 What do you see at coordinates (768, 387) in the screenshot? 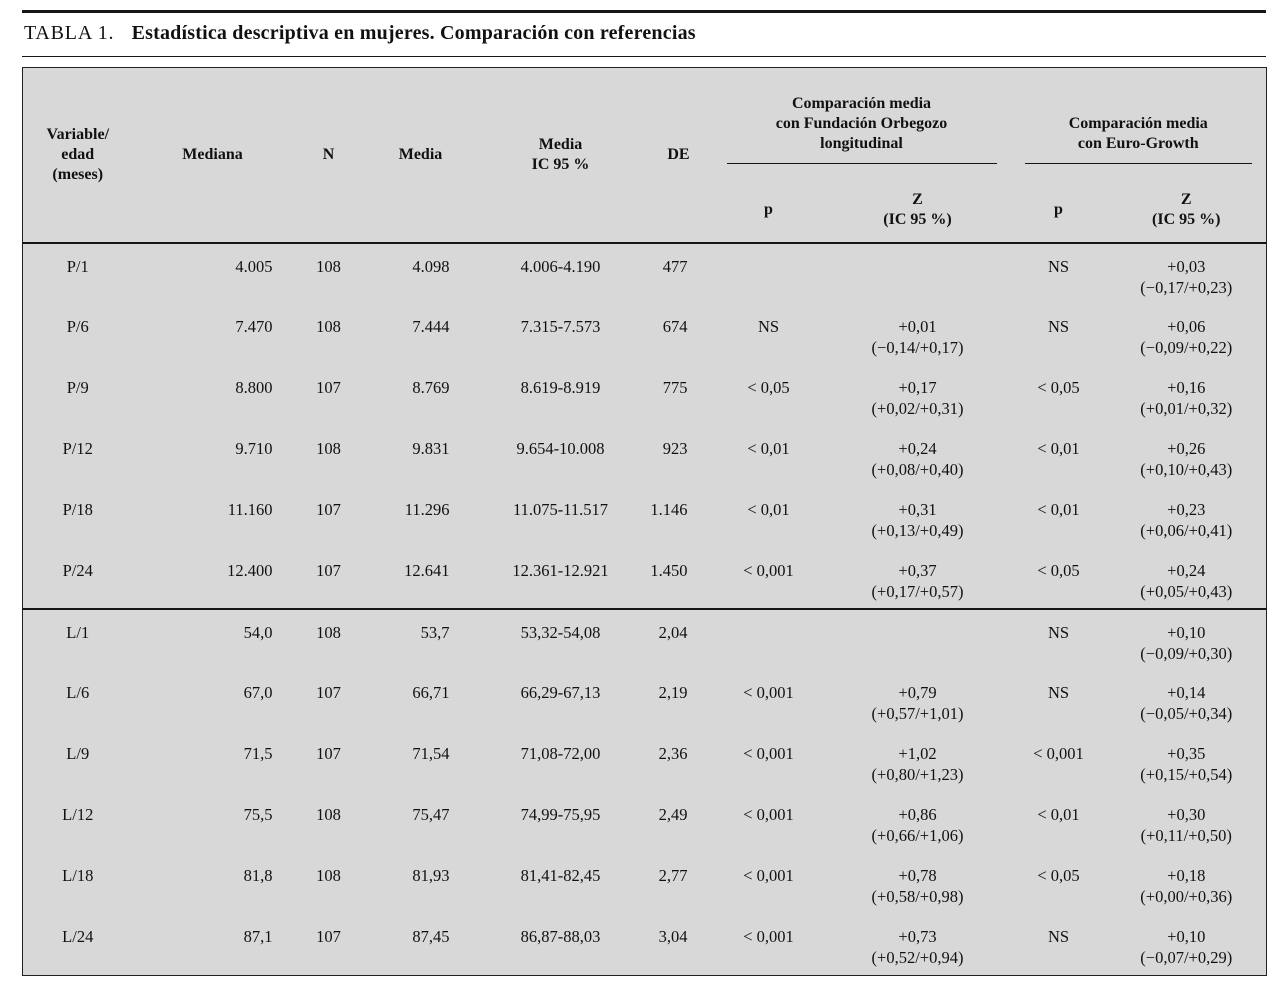
I see `cell-p_orb: < 0,05` at bounding box center [768, 387].